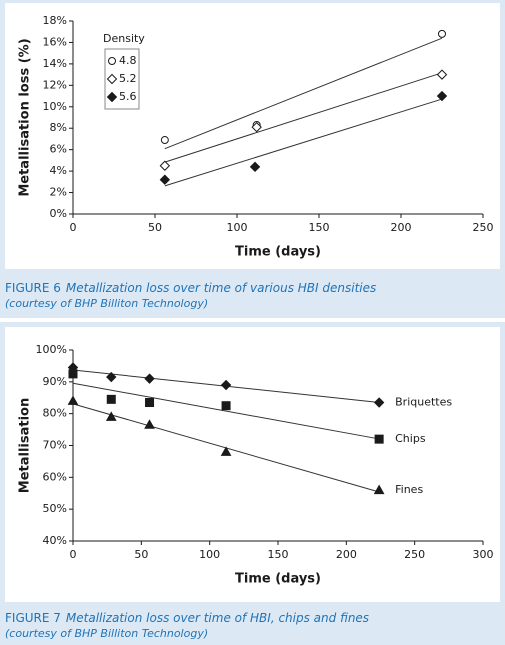 The image size is (505, 645). Describe the element at coordinates (58, 170) in the screenshot. I see `y-tick-label: 4%` at that location.